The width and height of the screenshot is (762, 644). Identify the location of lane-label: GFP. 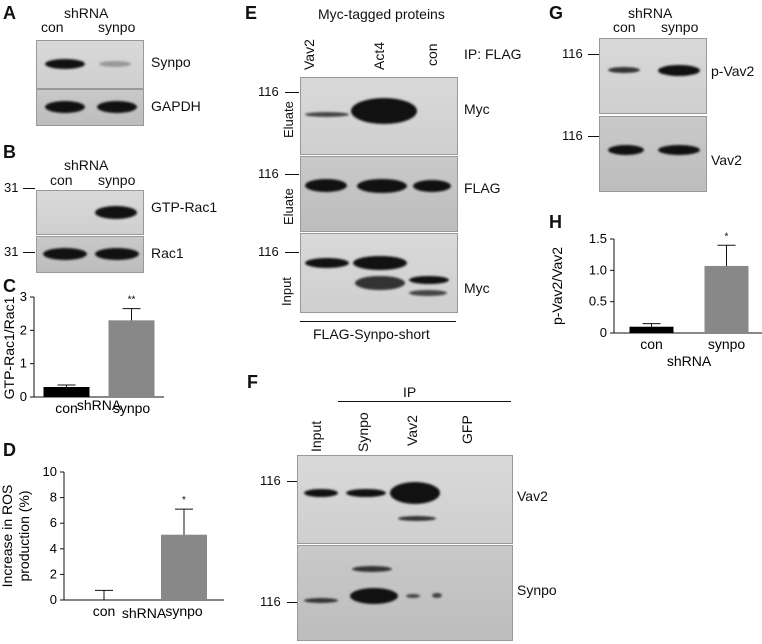
(467, 429).